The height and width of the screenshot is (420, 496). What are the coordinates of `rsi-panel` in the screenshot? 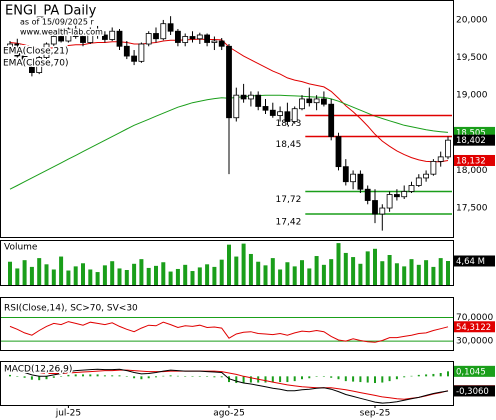 It's located at (227, 324).